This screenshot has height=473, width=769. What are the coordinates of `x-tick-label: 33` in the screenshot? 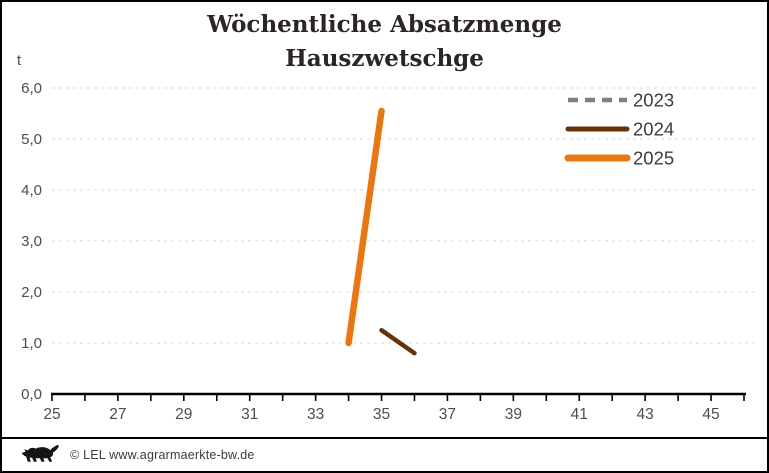 It's located at (315, 414).